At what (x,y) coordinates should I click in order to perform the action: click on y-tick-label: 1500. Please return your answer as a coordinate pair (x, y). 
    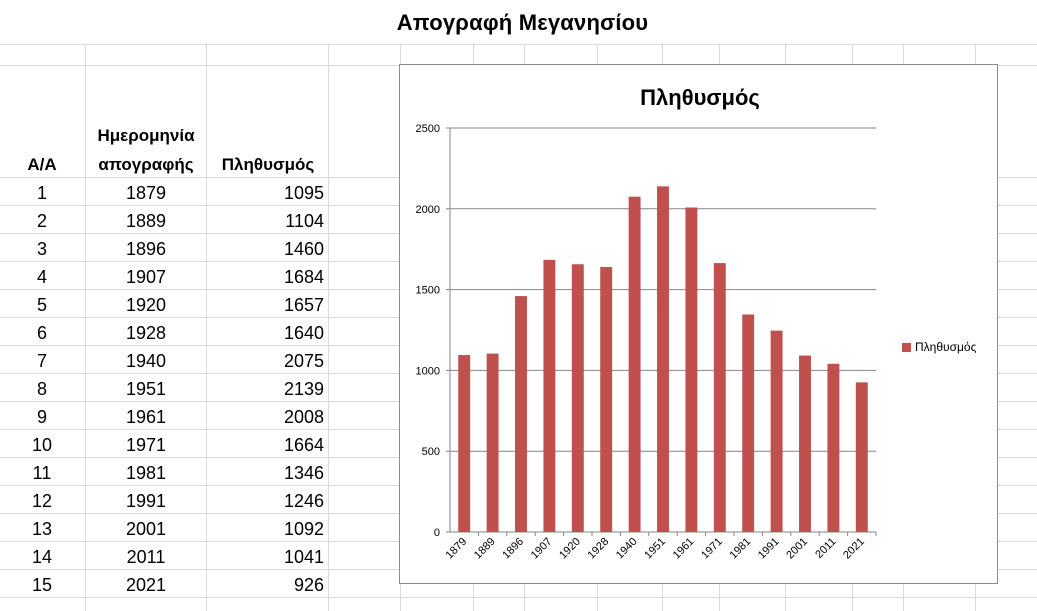
    Looking at the image, I should click on (428, 291).